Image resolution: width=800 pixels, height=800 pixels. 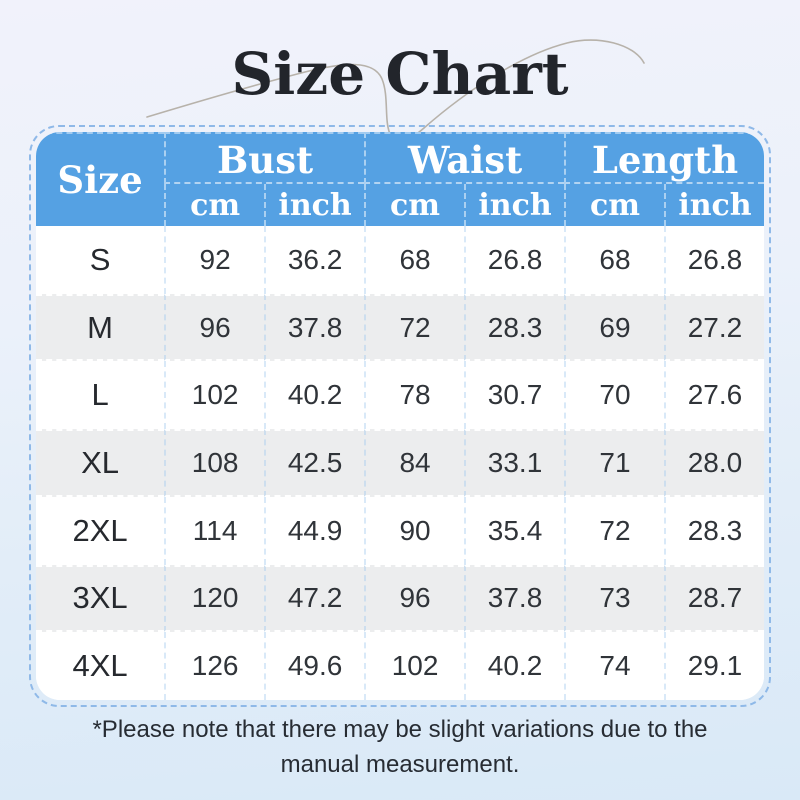 I want to click on table-row: S 92 36.2 68 26.8 68 26.8, so click(x=400, y=260).